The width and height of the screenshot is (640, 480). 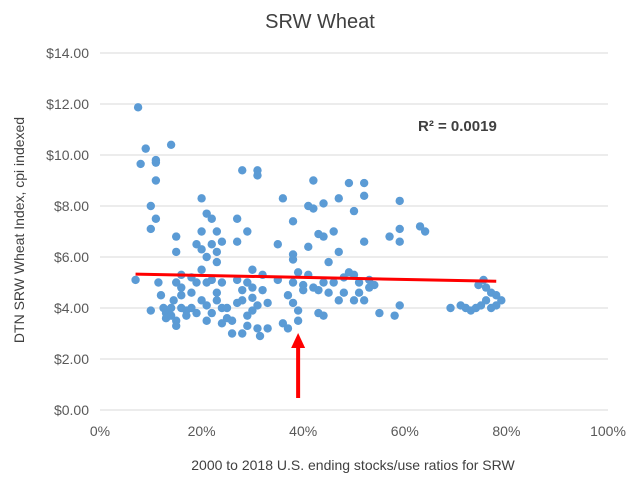 I want to click on y-tick-label: $12.00, so click(x=67, y=104).